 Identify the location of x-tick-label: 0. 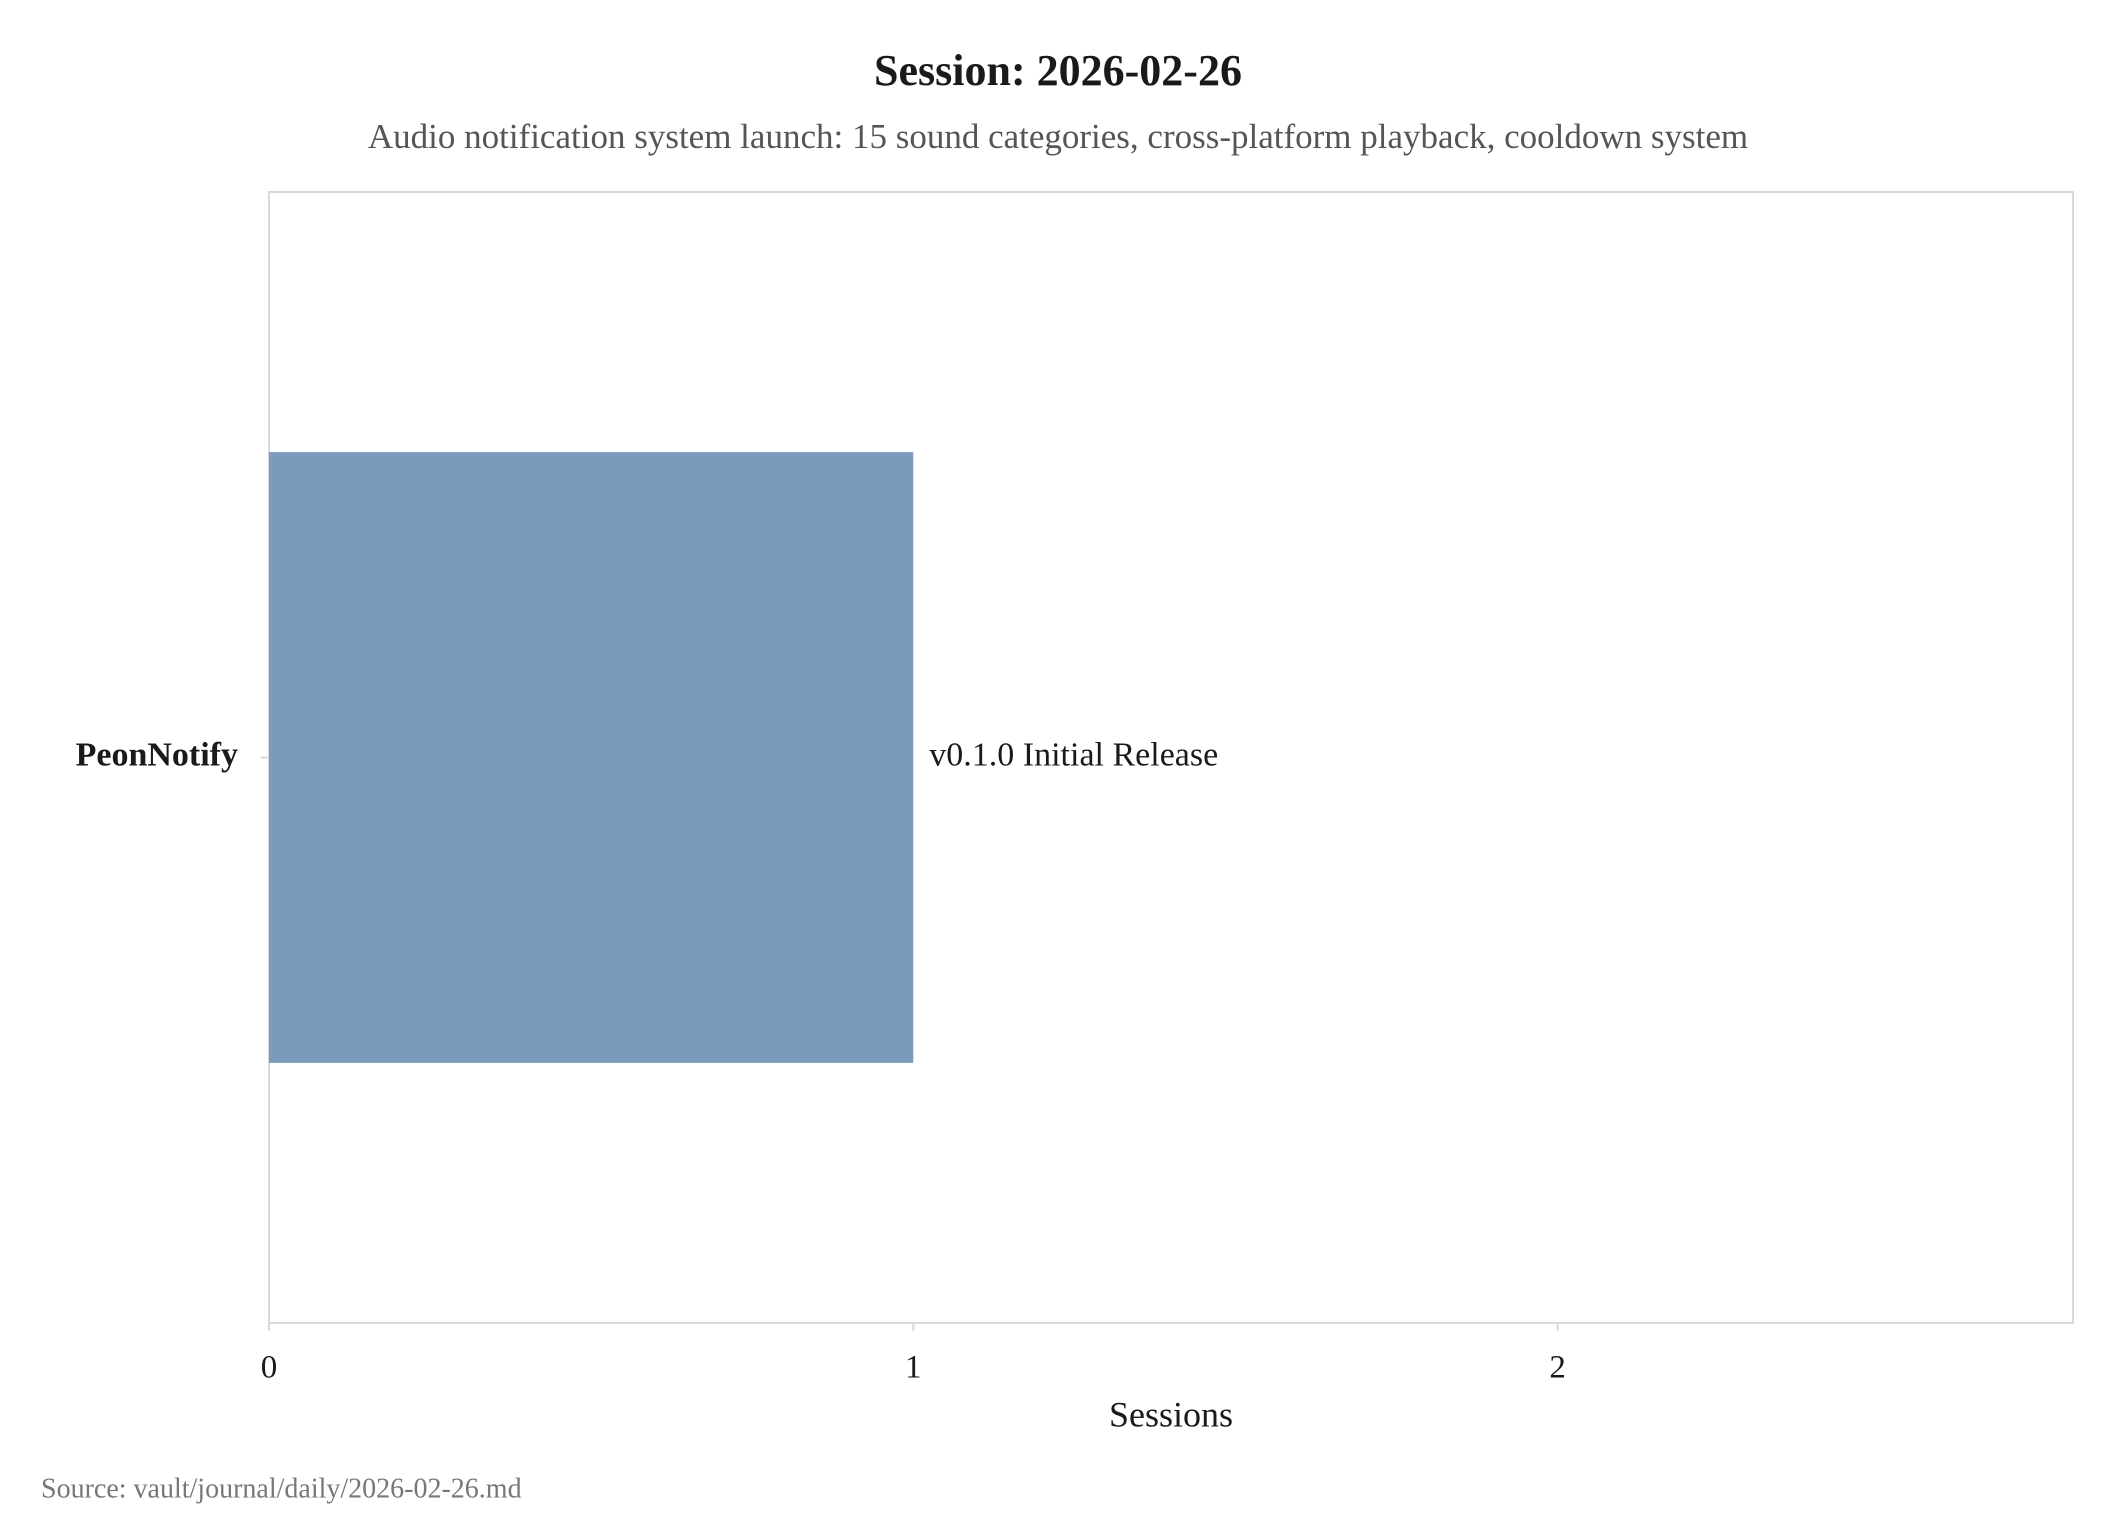
(269, 1368).